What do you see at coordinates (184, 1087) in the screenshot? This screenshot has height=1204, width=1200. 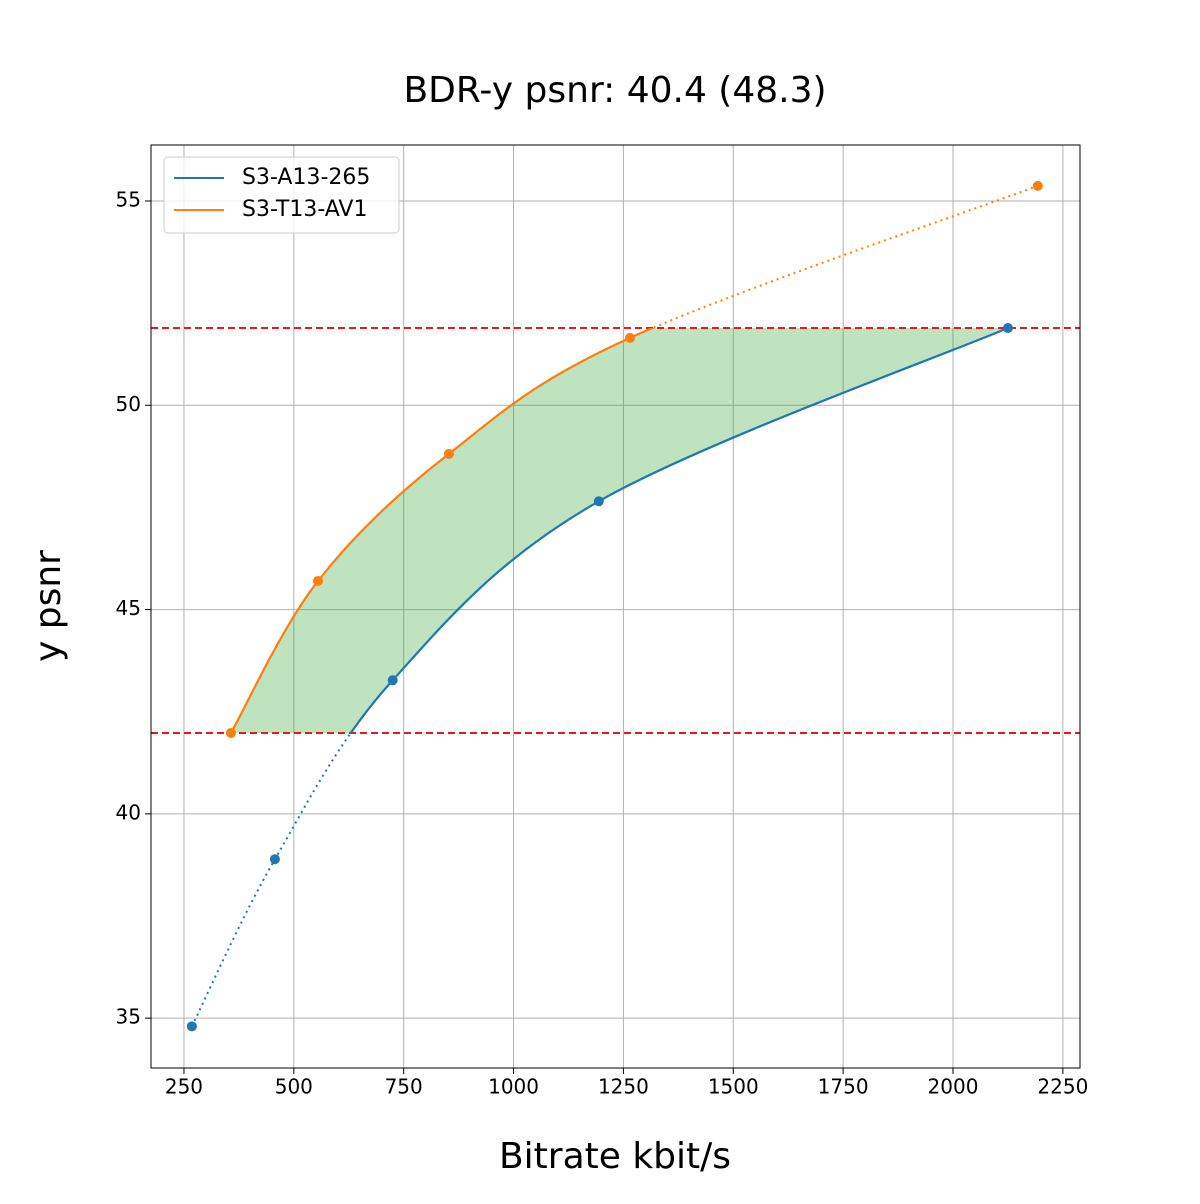 I see `x-tick-label: 250` at bounding box center [184, 1087].